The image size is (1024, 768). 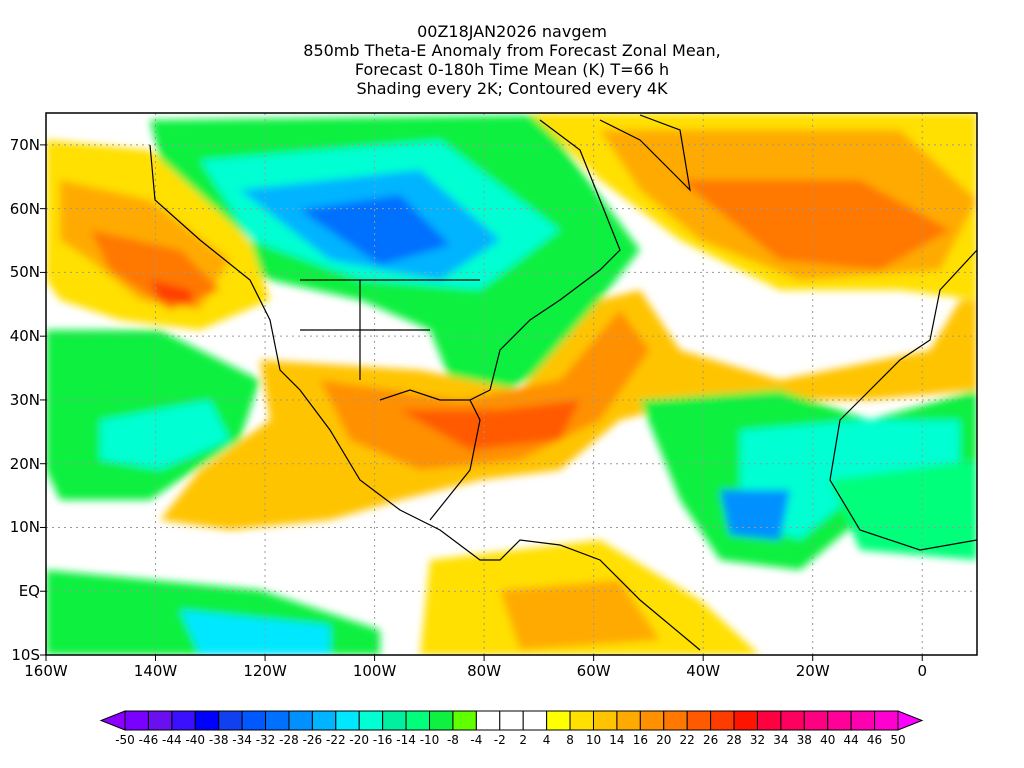 I want to click on longitude-label: 40W, so click(x=703, y=671).